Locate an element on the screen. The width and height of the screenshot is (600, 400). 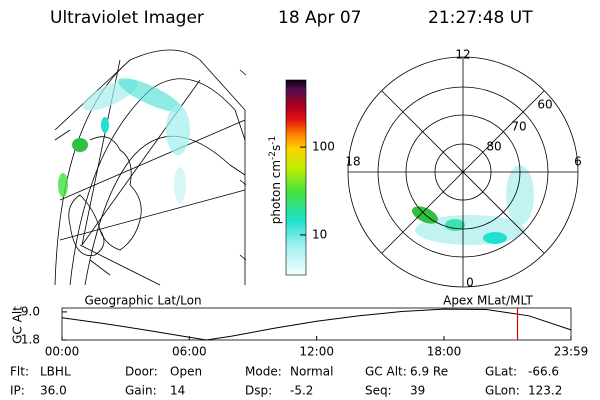
field-label: Mode: is located at coordinates (263, 372).